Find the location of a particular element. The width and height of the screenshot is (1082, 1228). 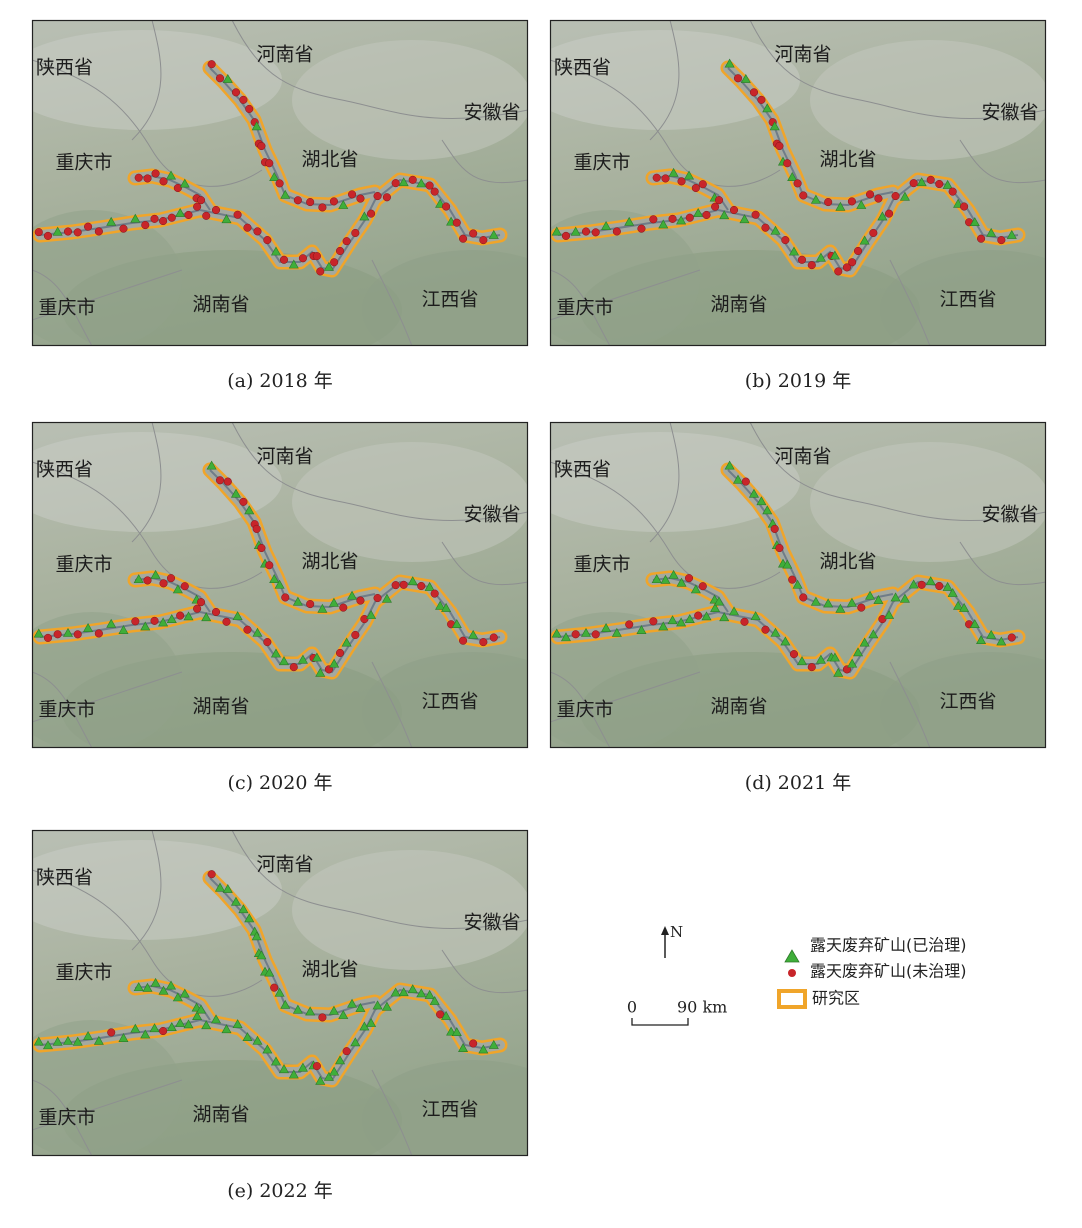

scale-line is located at coordinates (660, 1022).